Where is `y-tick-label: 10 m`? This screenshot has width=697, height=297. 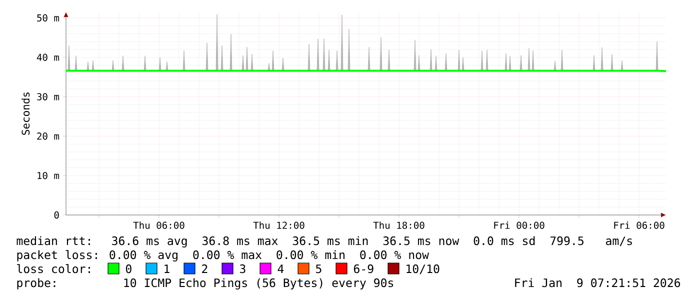 y-tick-label: 10 m is located at coordinates (49, 176).